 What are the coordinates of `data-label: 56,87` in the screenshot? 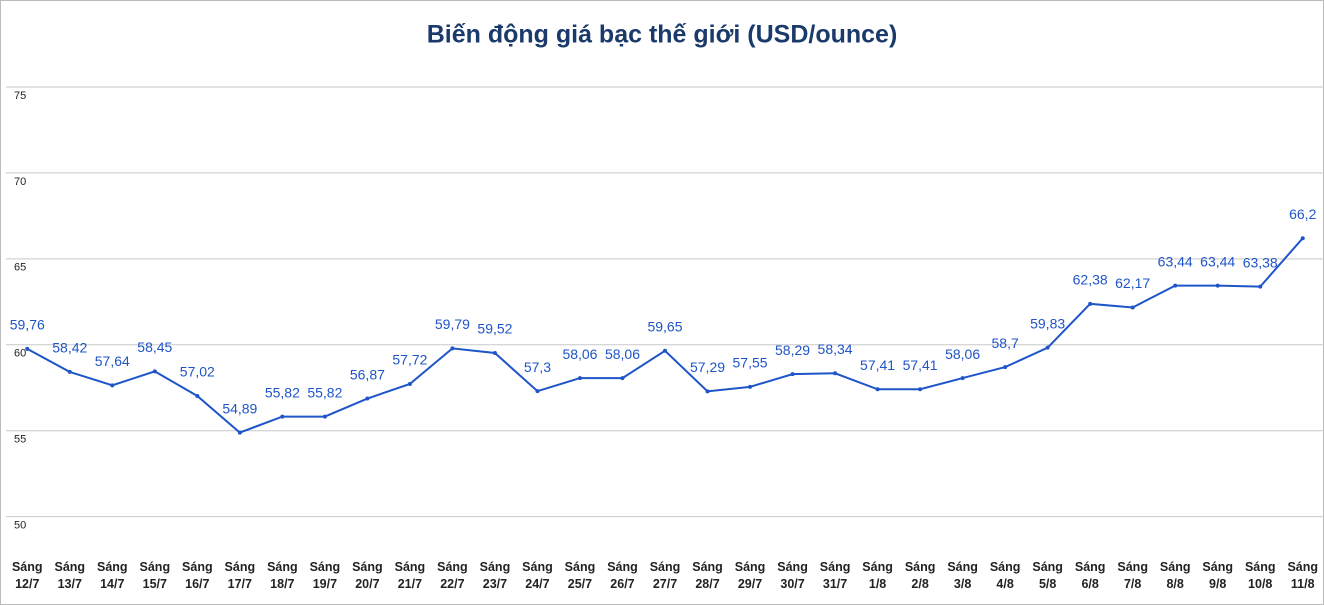 It's located at (367, 374).